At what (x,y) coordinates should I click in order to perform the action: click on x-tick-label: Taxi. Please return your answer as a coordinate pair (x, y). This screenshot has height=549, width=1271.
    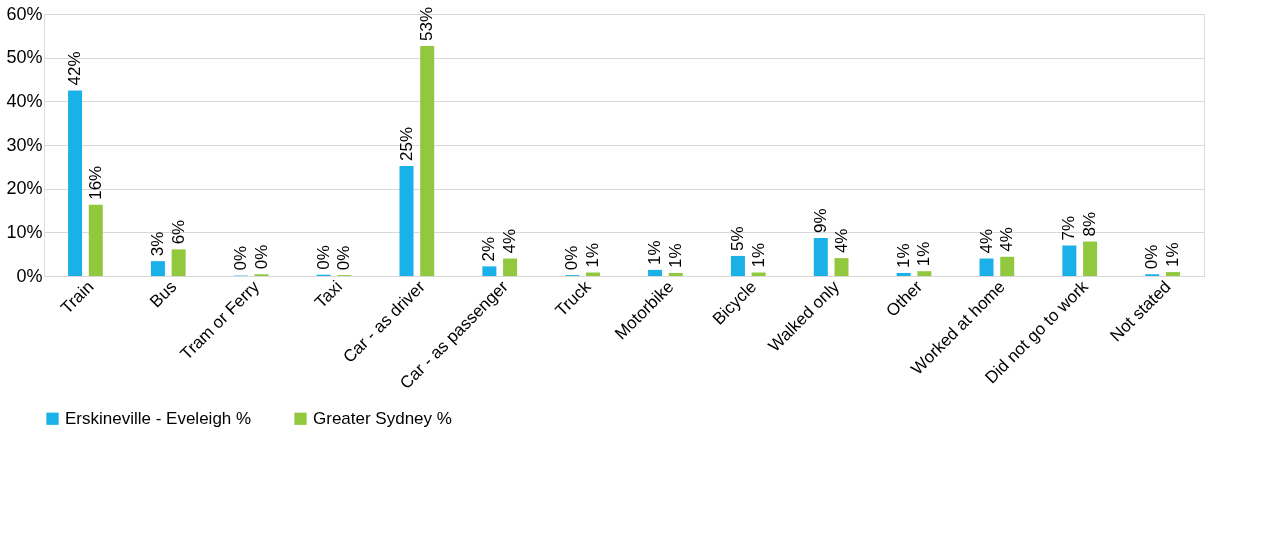
    Looking at the image, I should click on (329, 294).